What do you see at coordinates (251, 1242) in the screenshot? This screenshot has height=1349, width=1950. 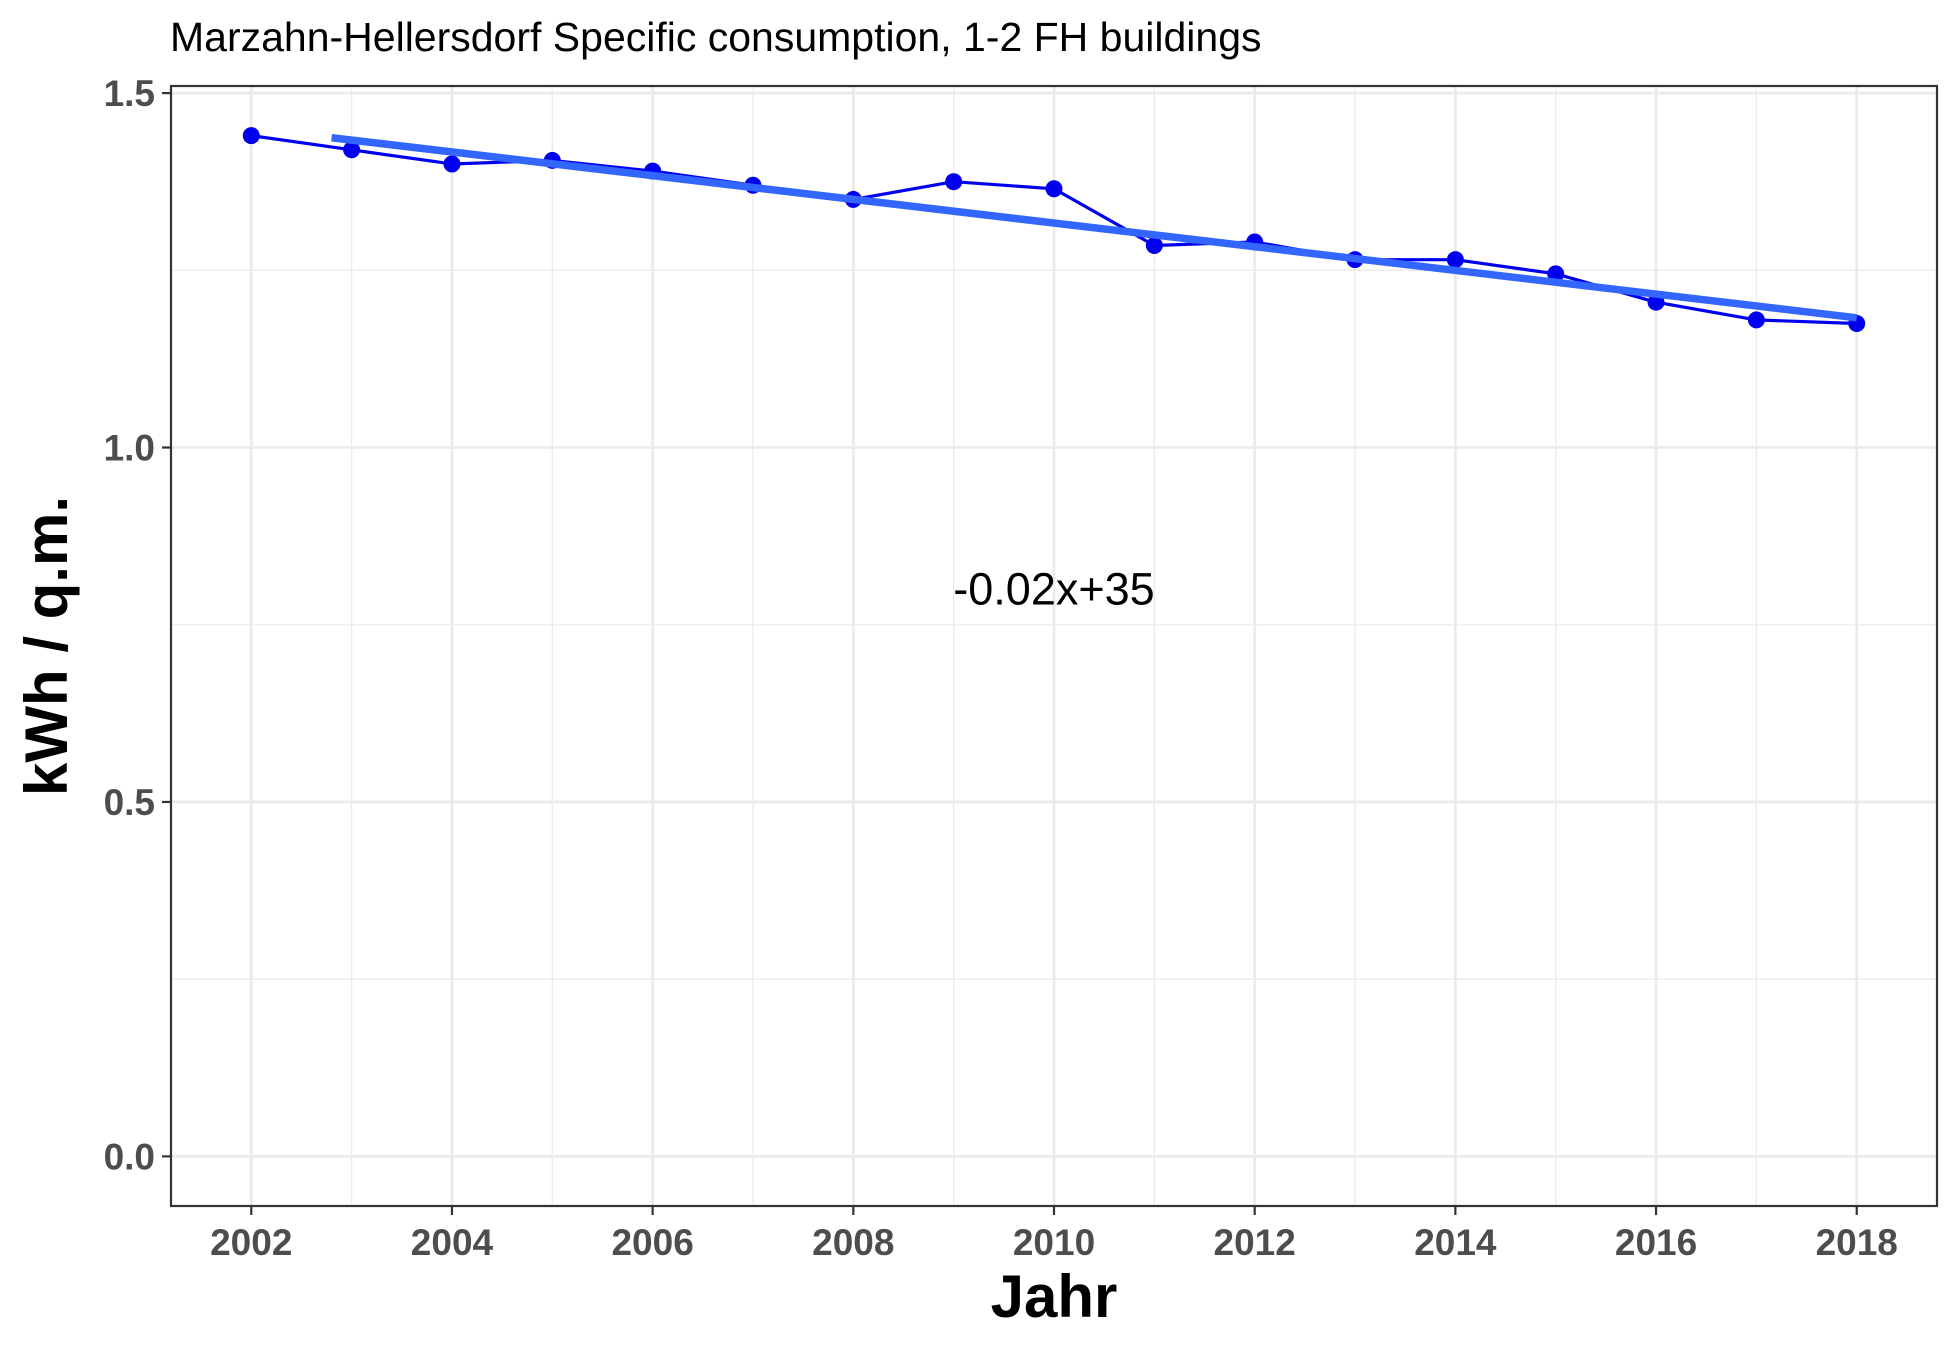 I see `x-tick-label: 2002` at bounding box center [251, 1242].